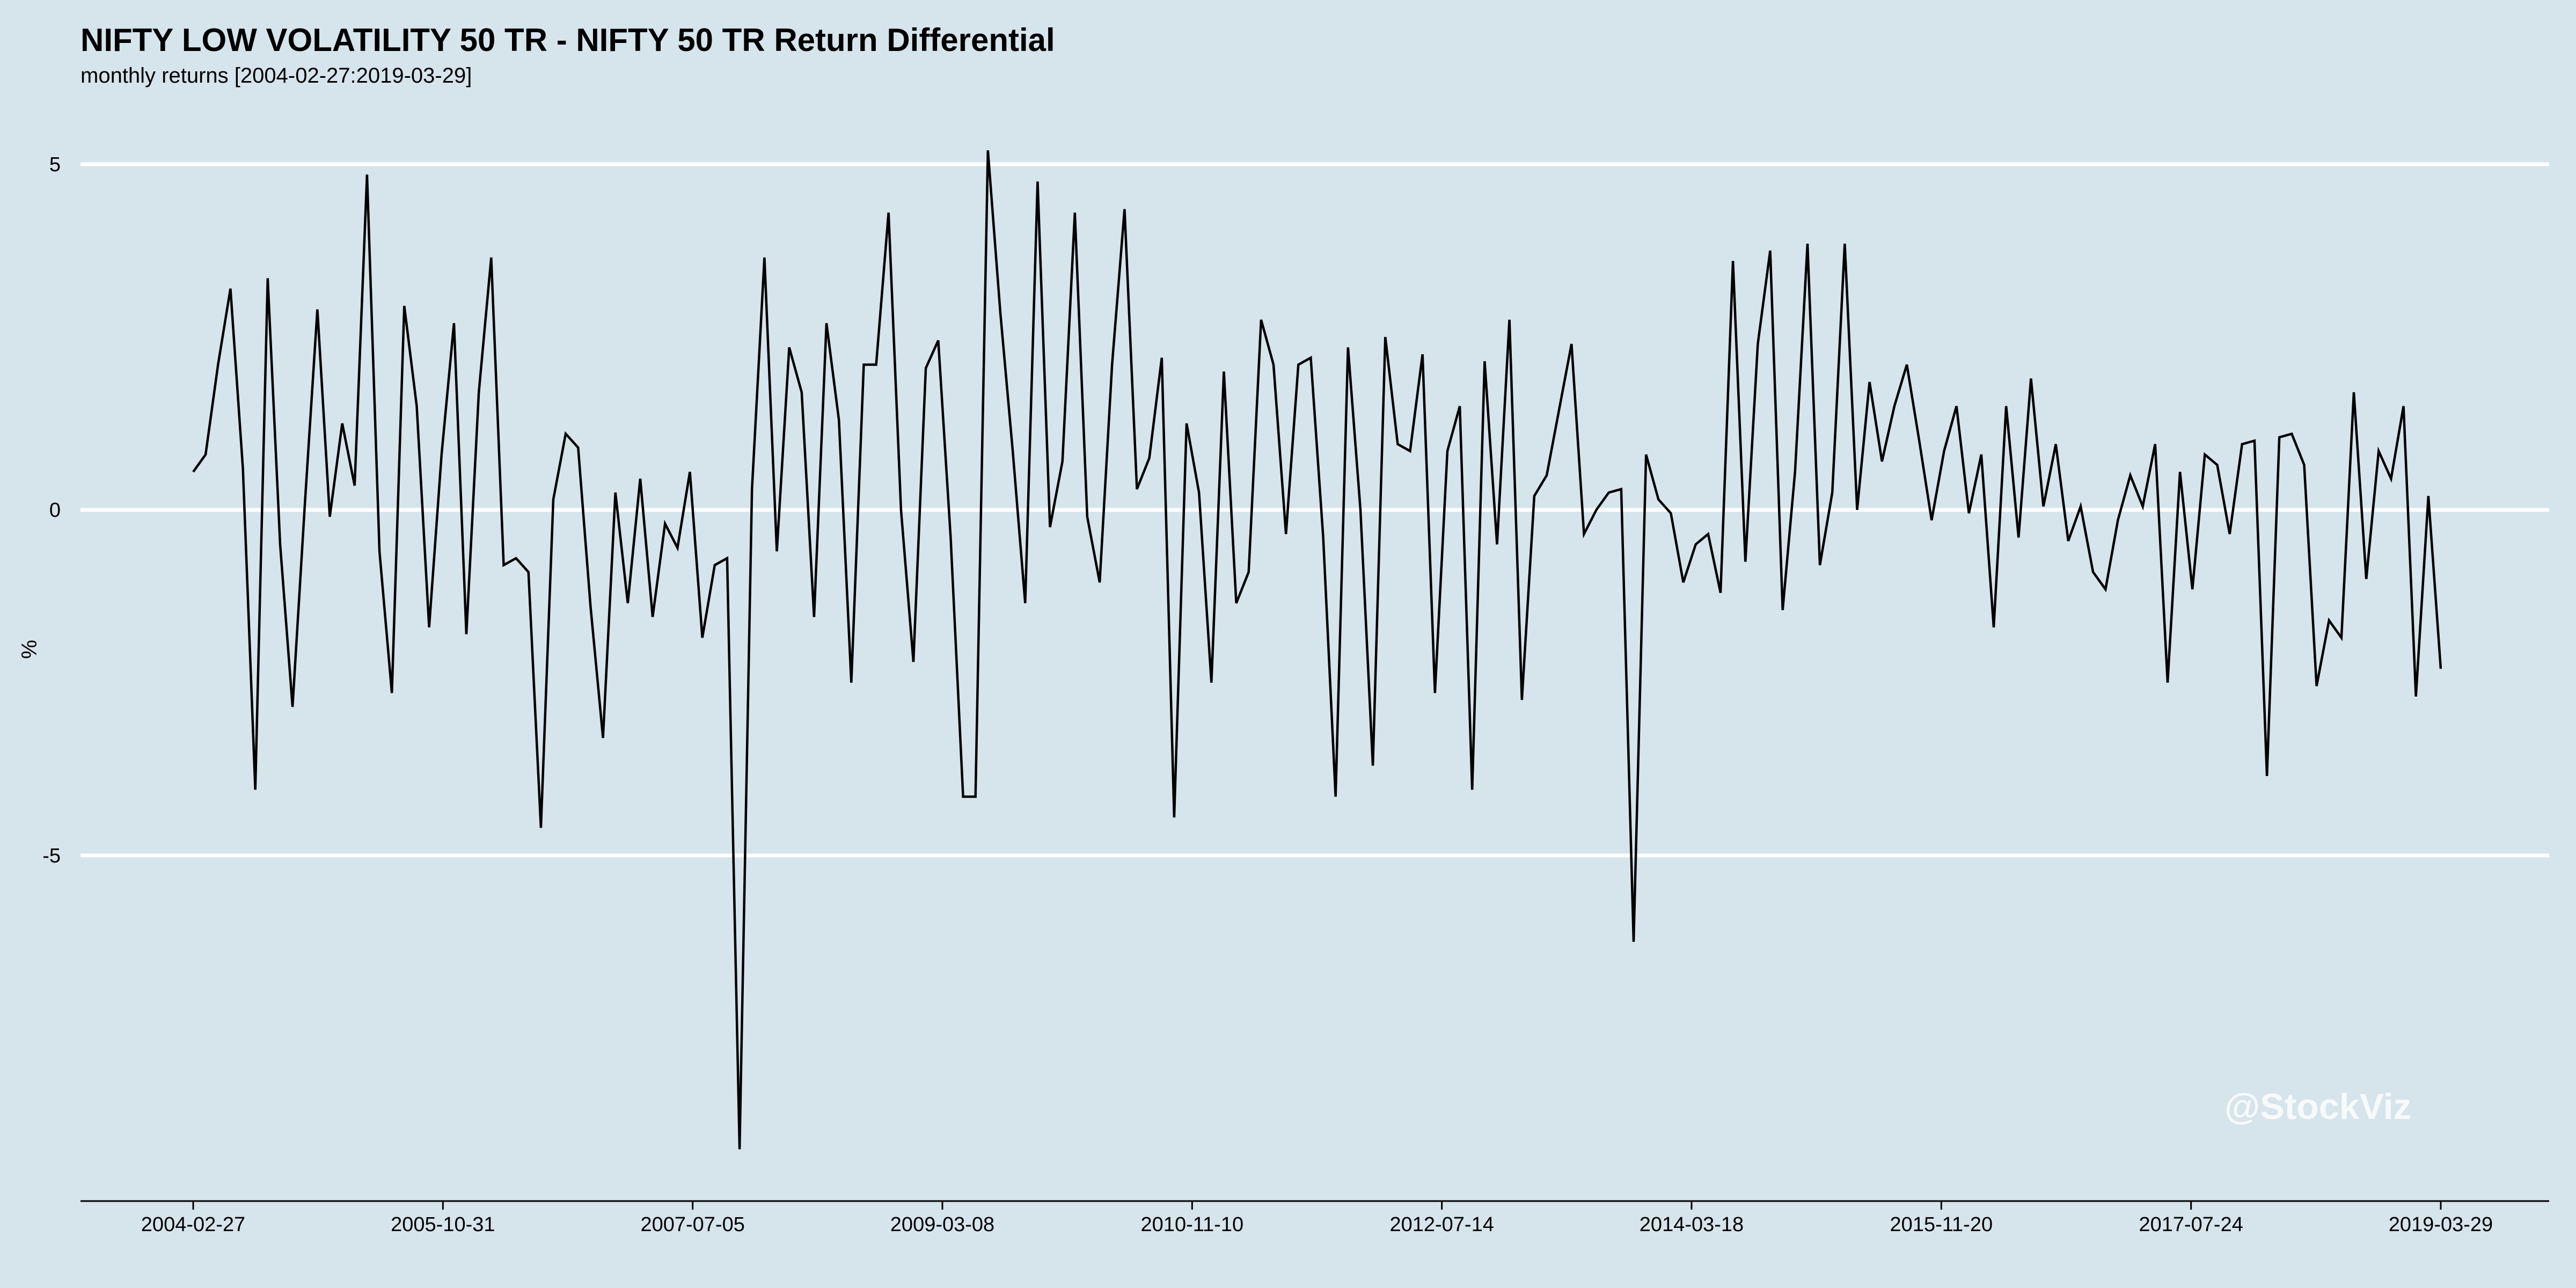 The width and height of the screenshot is (2576, 1288). Describe the element at coordinates (51, 856) in the screenshot. I see `y-tick-label: -5` at that location.